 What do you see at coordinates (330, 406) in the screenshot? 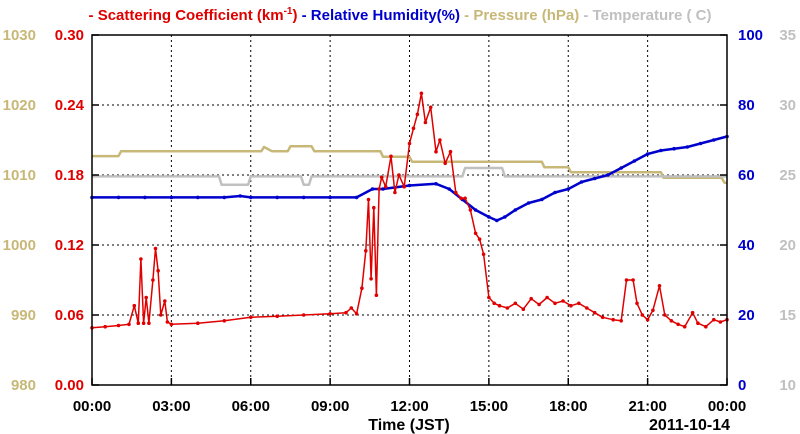
I see `x-tick-label: 09:00` at bounding box center [330, 406].